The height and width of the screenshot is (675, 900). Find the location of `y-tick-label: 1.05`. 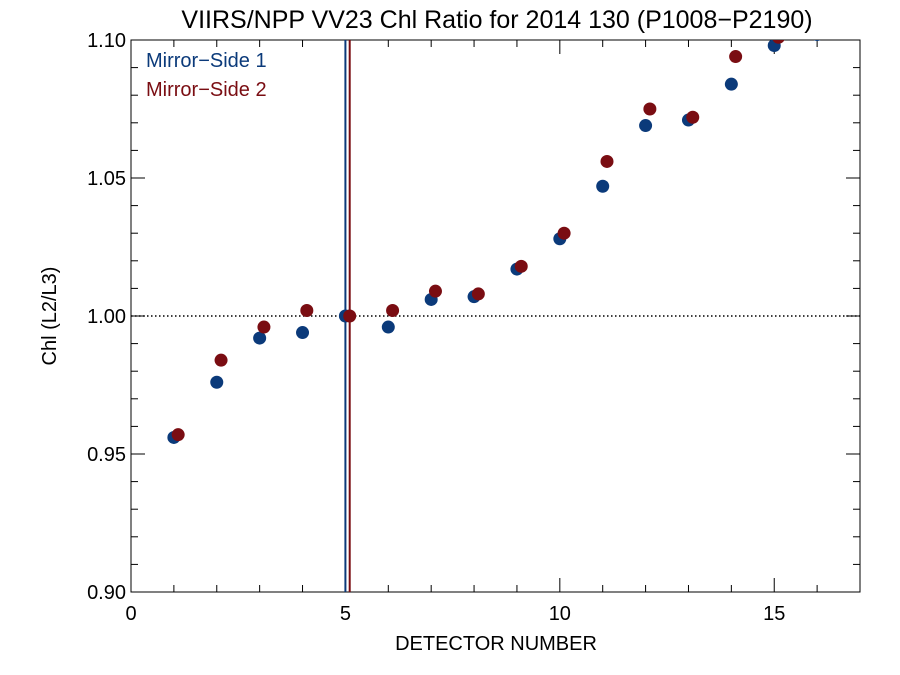

y-tick-label: 1.05 is located at coordinates (106, 179).